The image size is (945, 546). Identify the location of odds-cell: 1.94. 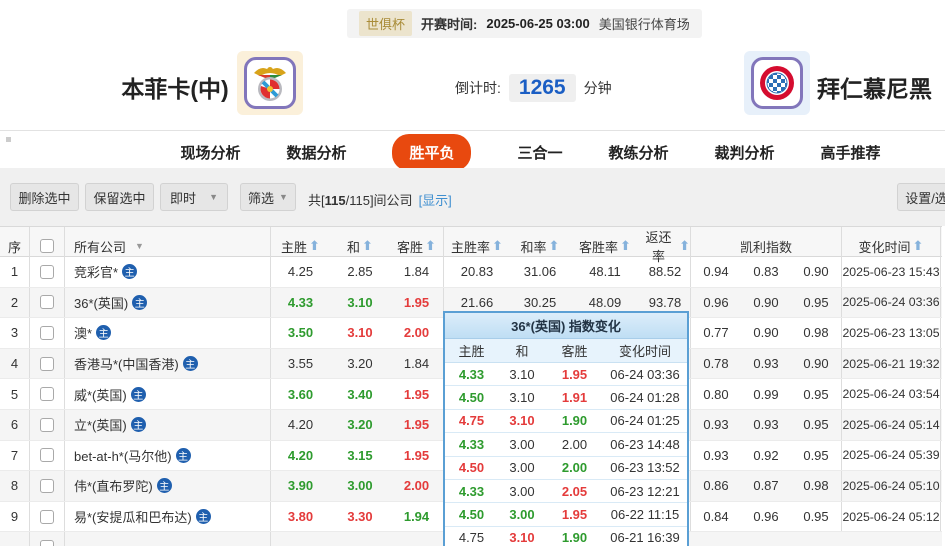
(417, 516).